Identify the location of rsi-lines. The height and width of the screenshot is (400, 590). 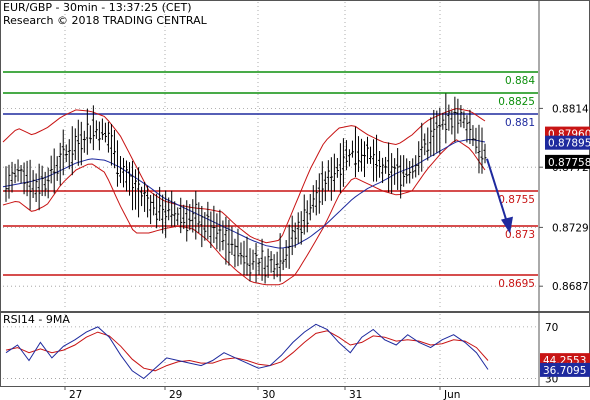
(247, 351).